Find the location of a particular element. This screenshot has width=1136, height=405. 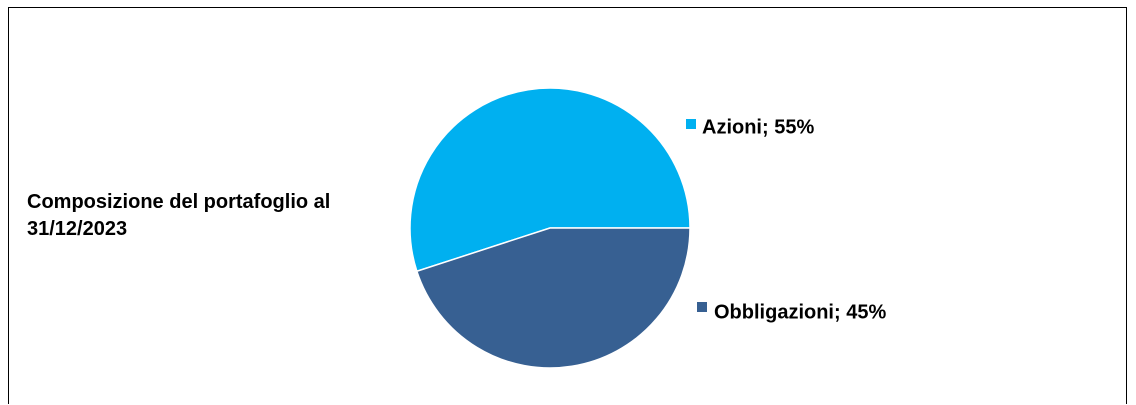

data-label: Obbligazioni; 45% is located at coordinates (800, 312).